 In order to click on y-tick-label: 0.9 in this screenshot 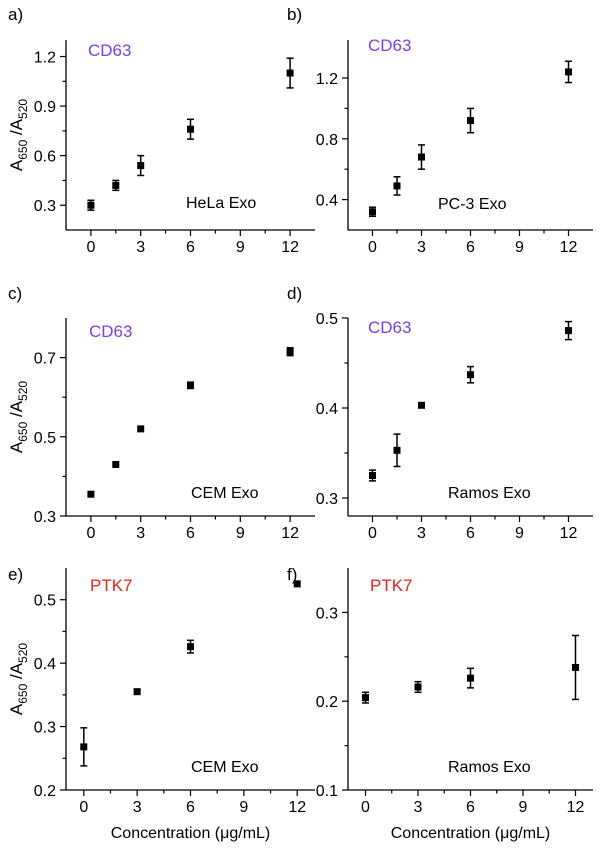, I will do `click(45, 107)`.